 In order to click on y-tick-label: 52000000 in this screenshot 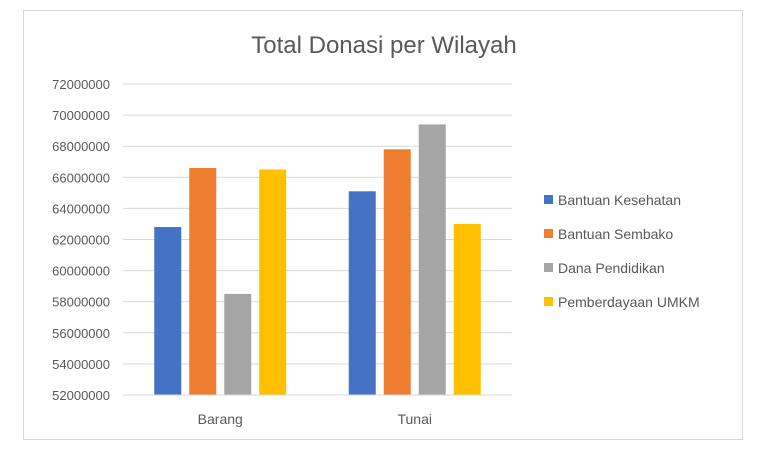, I will do `click(81, 395)`.